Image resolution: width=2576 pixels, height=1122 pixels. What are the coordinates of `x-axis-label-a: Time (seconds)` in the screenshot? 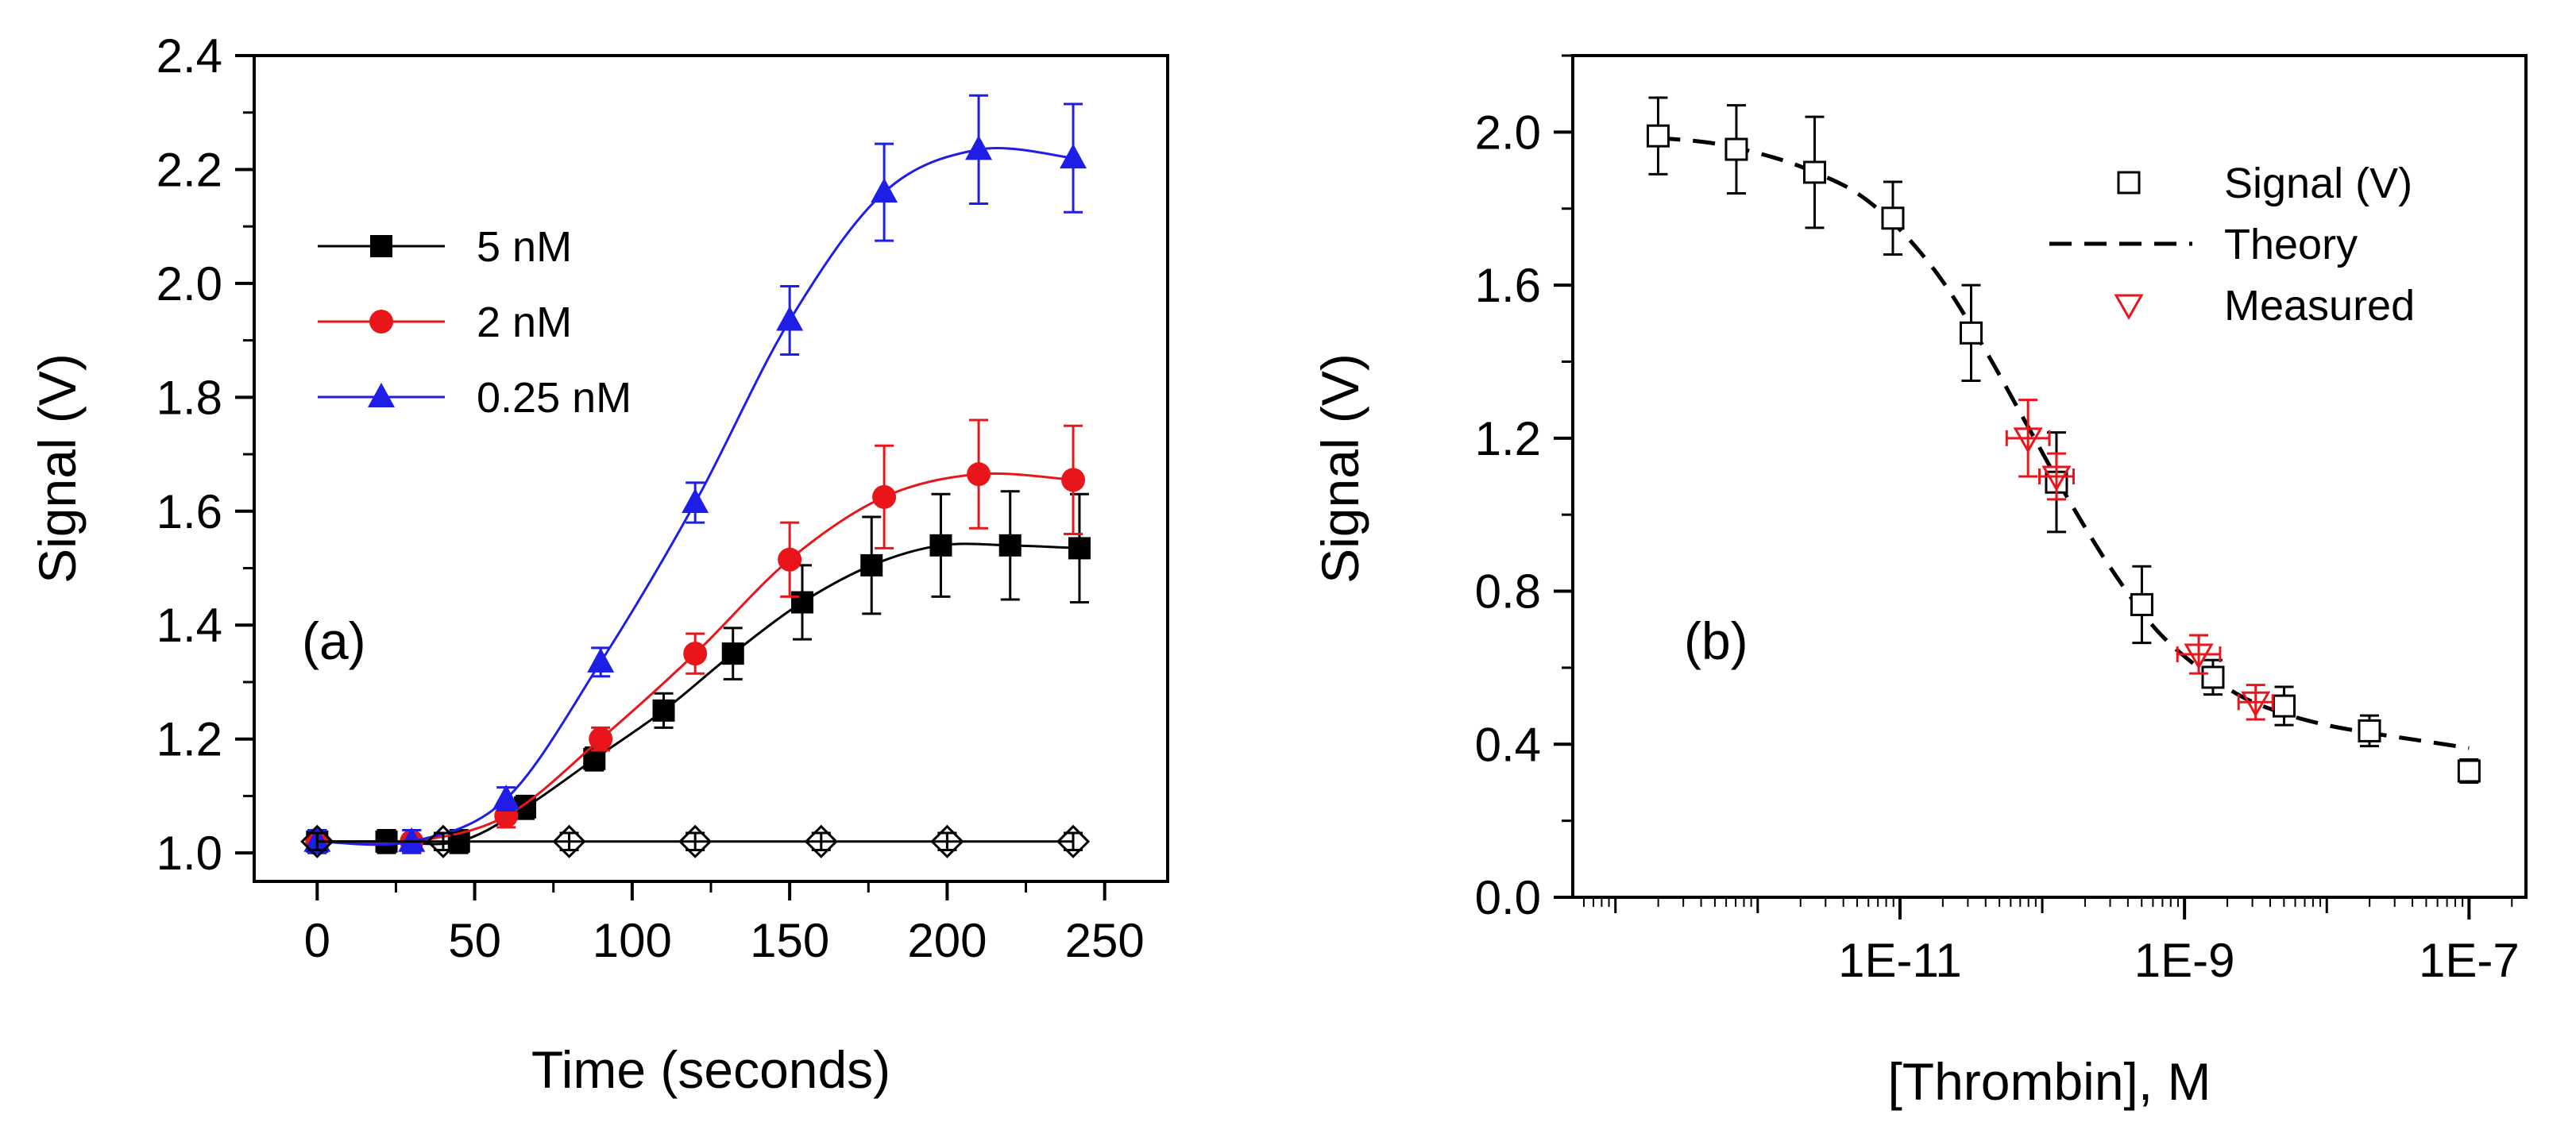 It's located at (710, 1069).